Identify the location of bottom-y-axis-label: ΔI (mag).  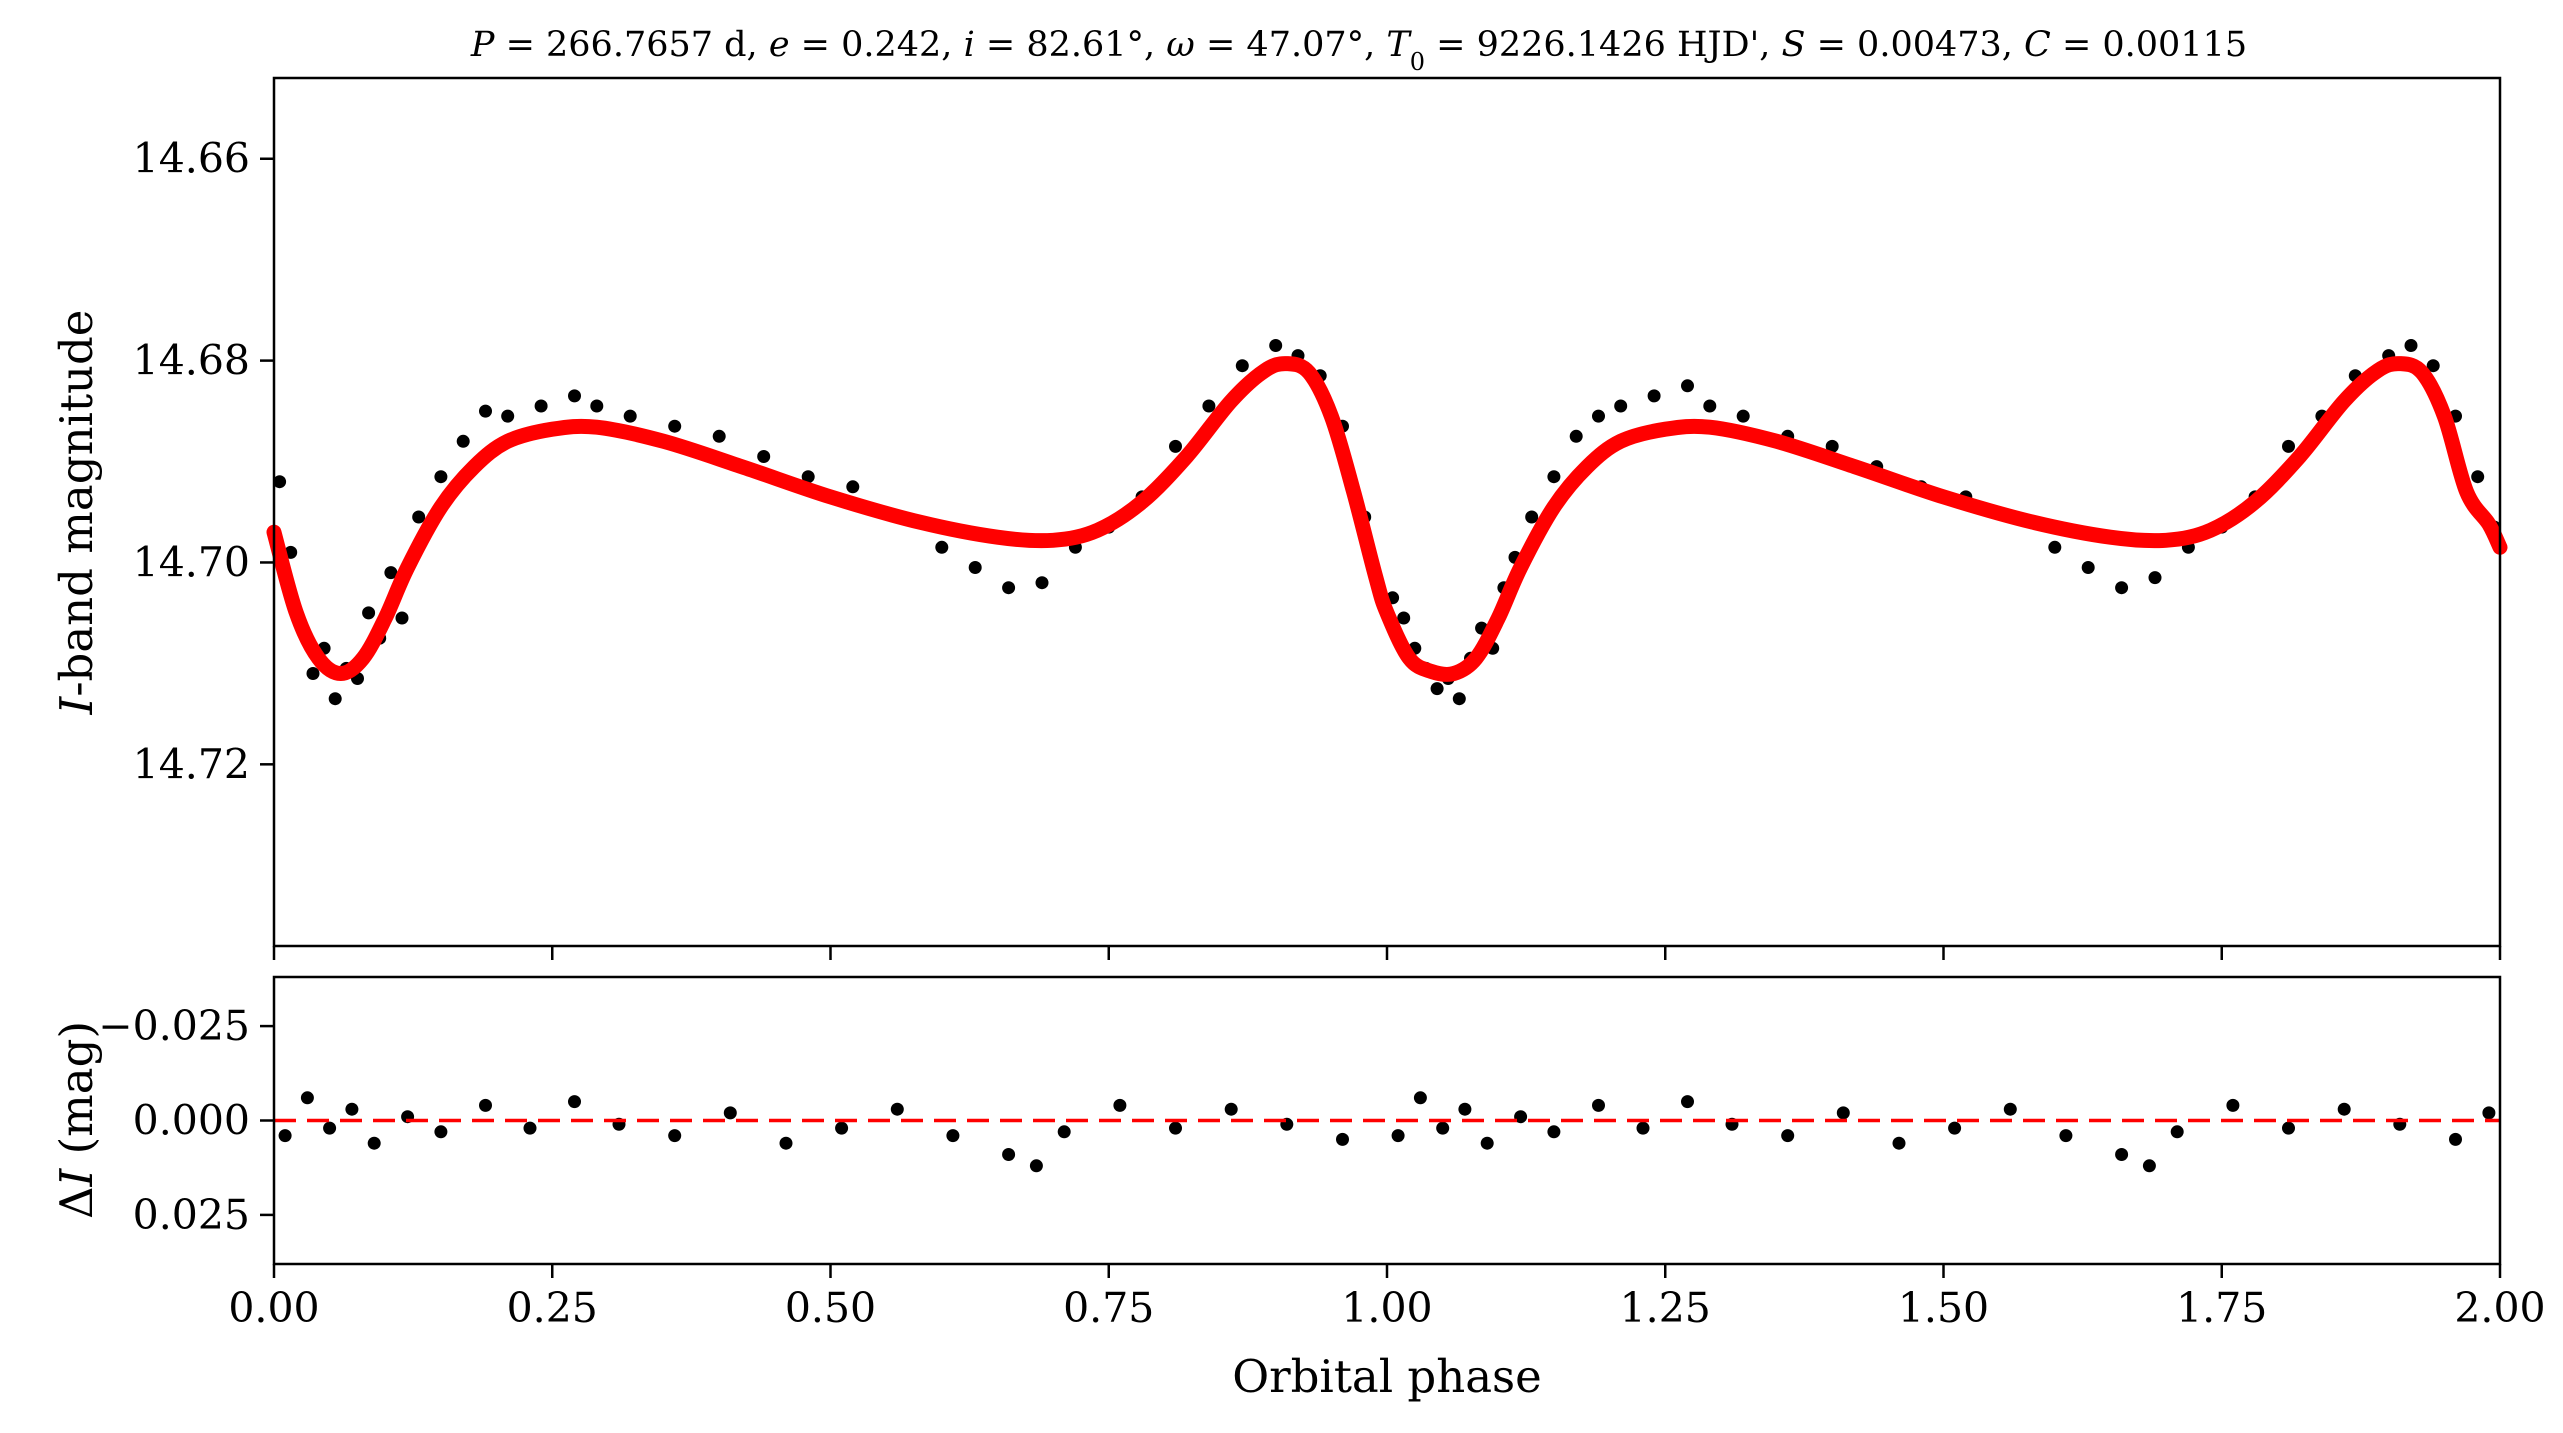
(76, 1120).